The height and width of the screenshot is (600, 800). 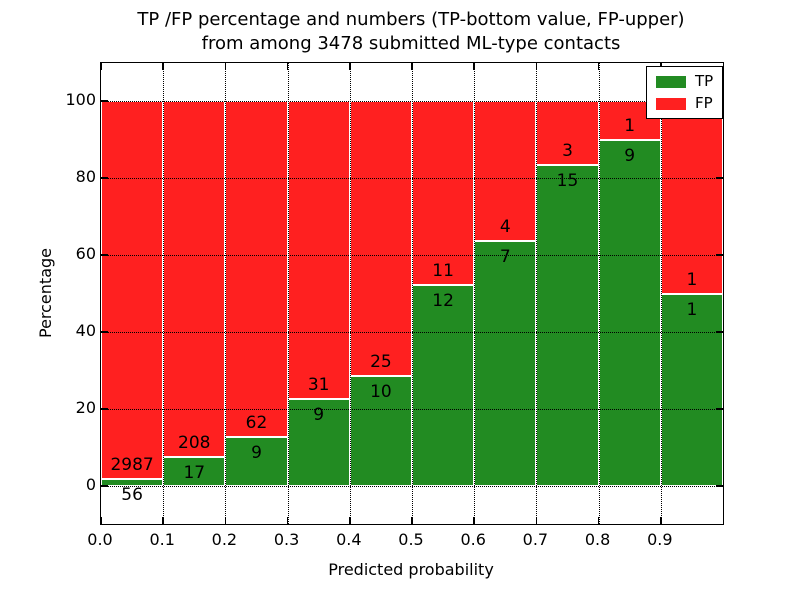 What do you see at coordinates (100, 539) in the screenshot?
I see `x-tick-label: 0.0` at bounding box center [100, 539].